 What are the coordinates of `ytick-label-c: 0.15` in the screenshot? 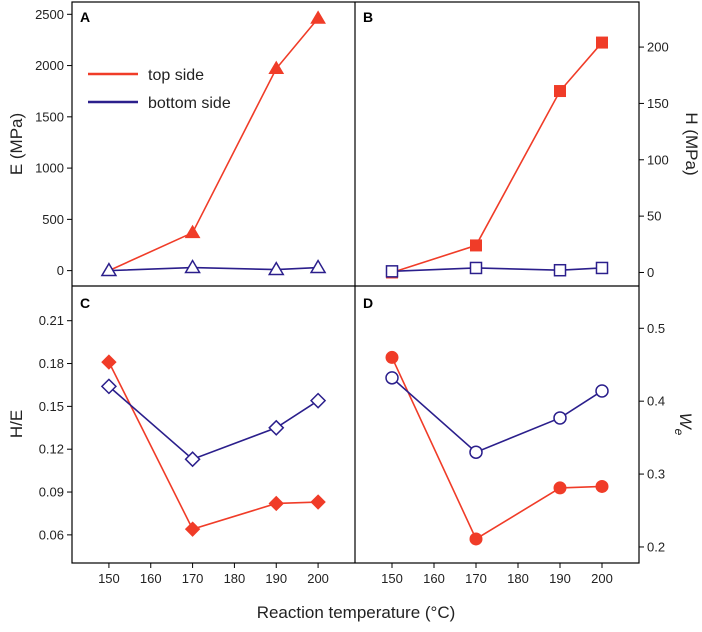 It's located at (51, 406).